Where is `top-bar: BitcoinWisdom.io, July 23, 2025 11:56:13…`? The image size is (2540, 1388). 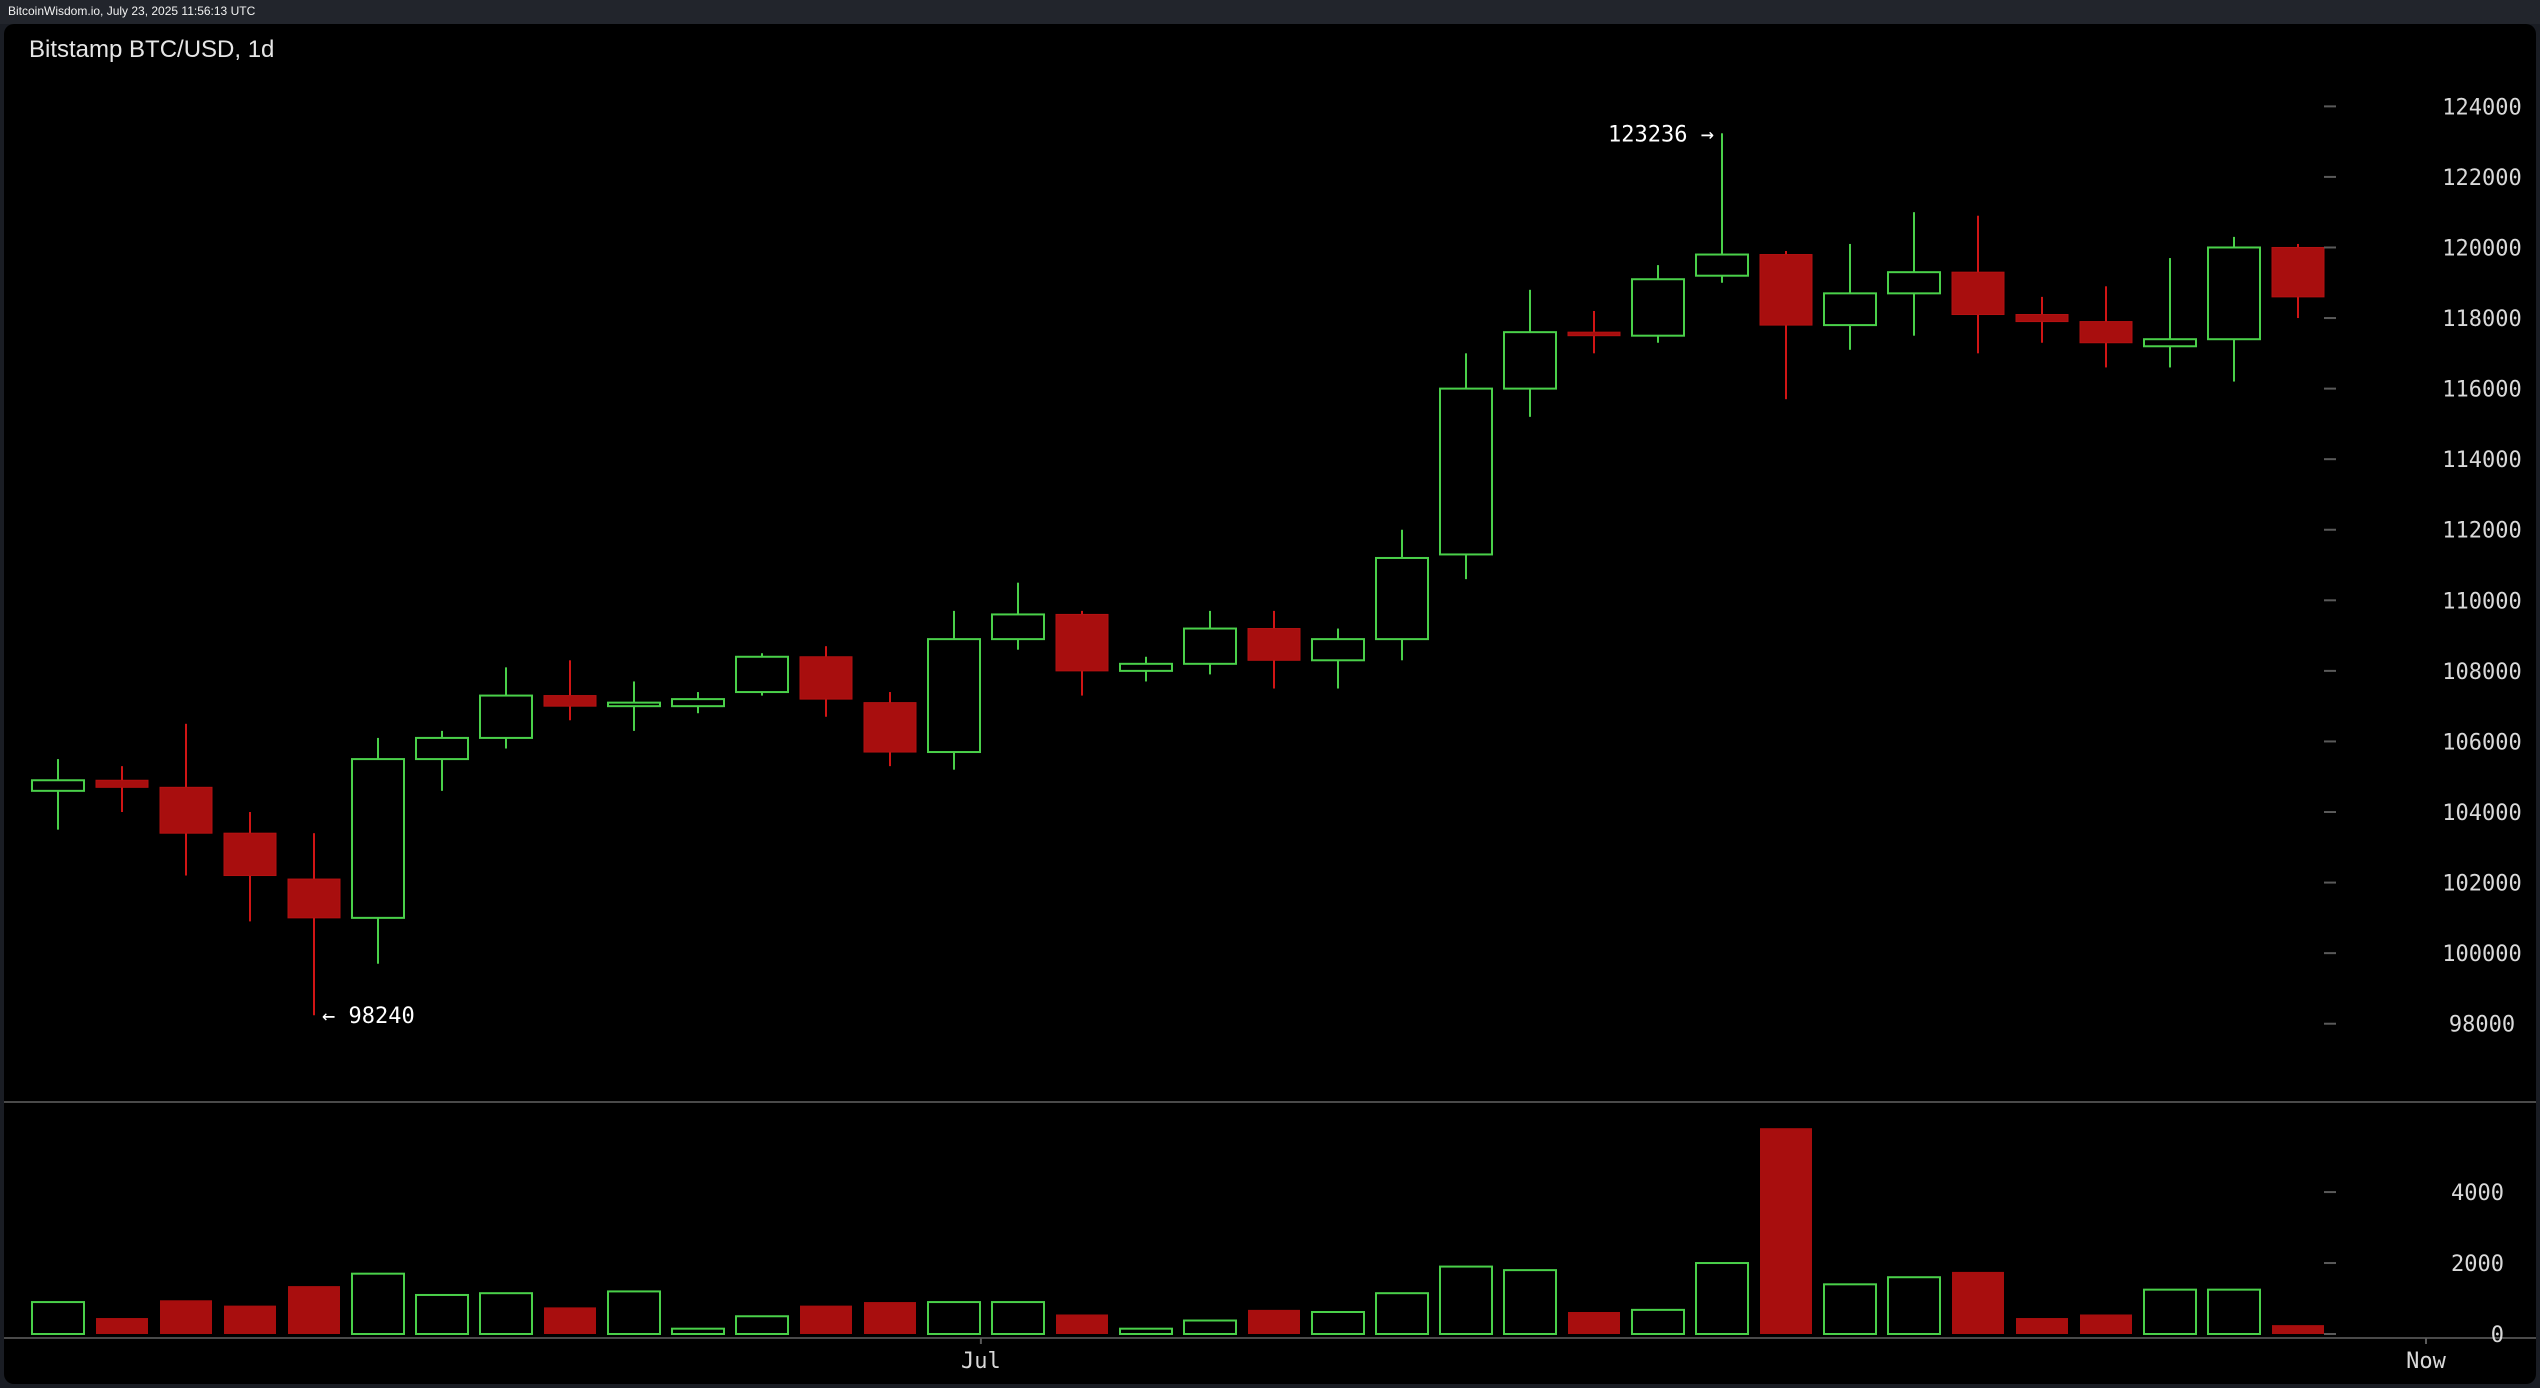
top-bar: BitcoinWisdom.io, July 23, 2025 11:56:13… is located at coordinates (1270, 12).